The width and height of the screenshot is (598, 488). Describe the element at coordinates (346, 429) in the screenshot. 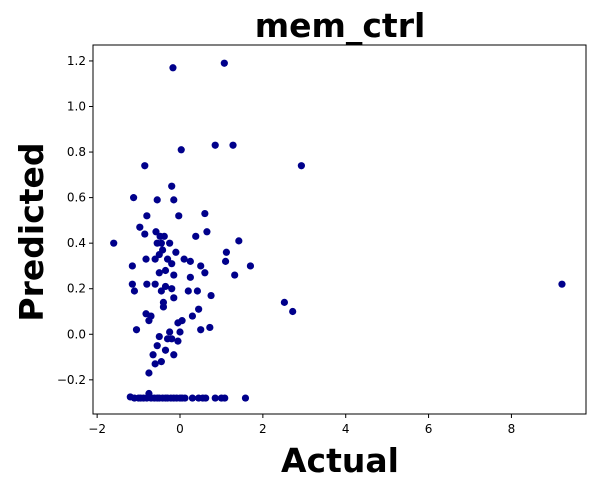

I see `x-tick-label: 4` at that location.